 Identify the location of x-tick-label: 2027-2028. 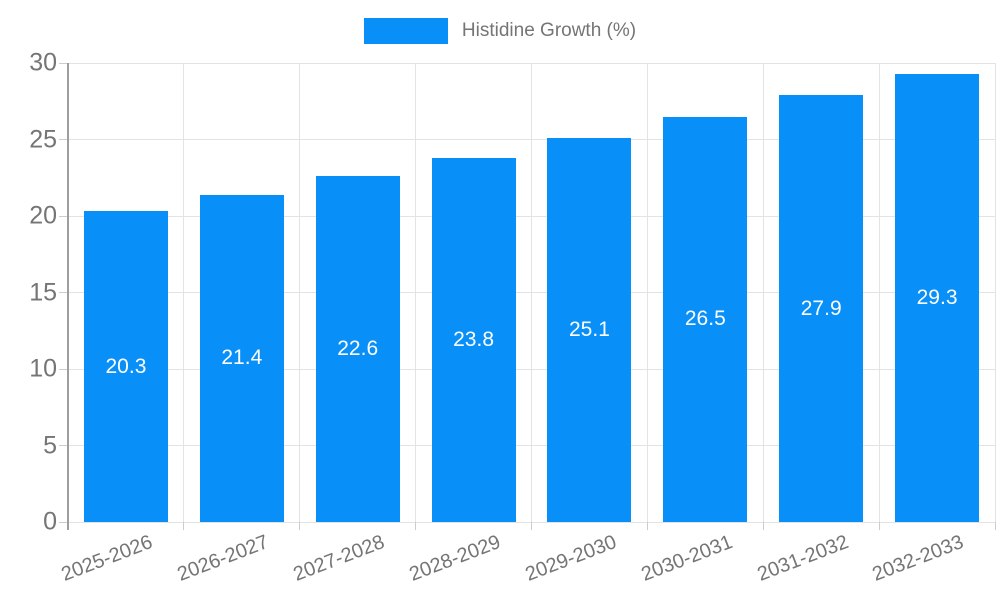
(339, 558).